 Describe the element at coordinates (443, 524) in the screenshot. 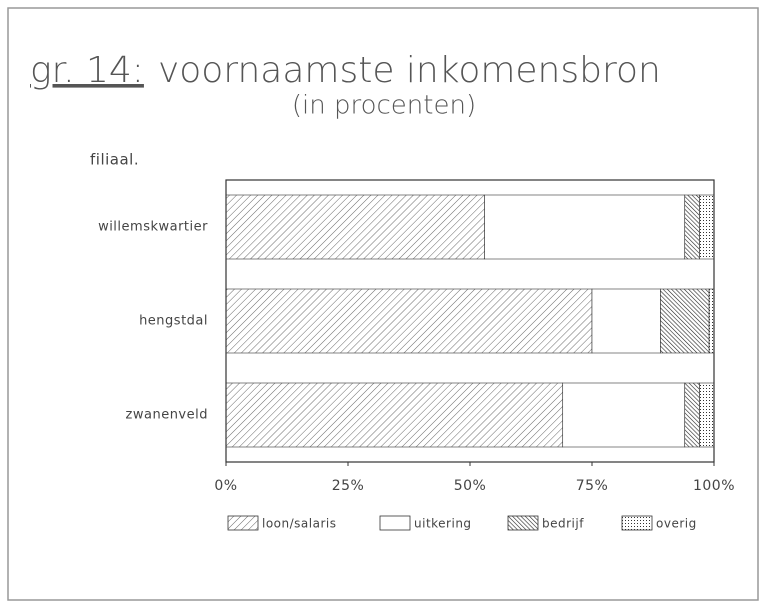

I see `legend-label: uitkering` at that location.